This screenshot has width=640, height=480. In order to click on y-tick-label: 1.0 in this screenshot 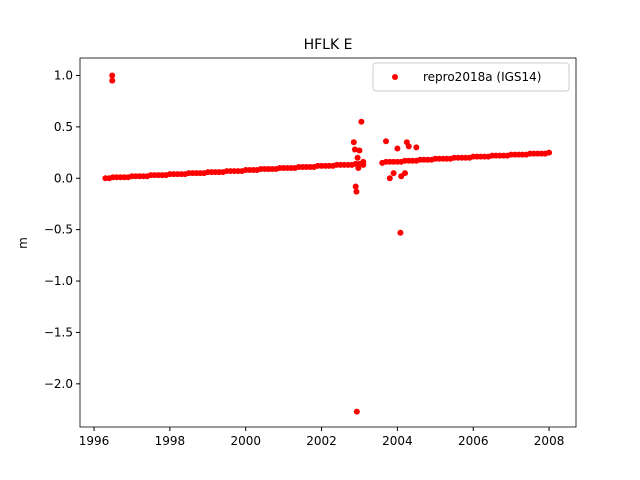, I will do `click(63, 75)`.